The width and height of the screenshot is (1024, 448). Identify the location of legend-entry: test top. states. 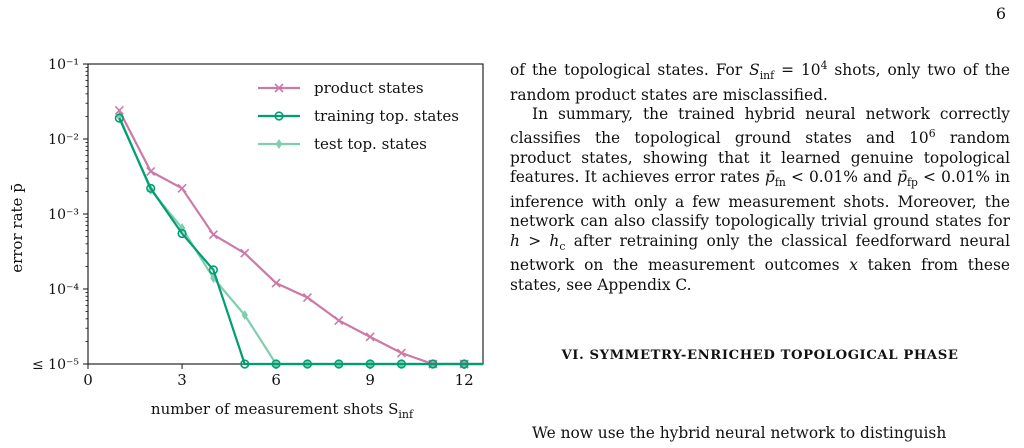
(342, 144).